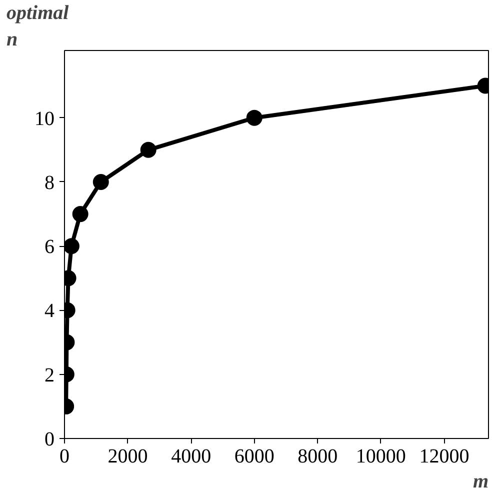  What do you see at coordinates (38, 26) in the screenshot?
I see `y-axis-title: optimal n` at bounding box center [38, 26].